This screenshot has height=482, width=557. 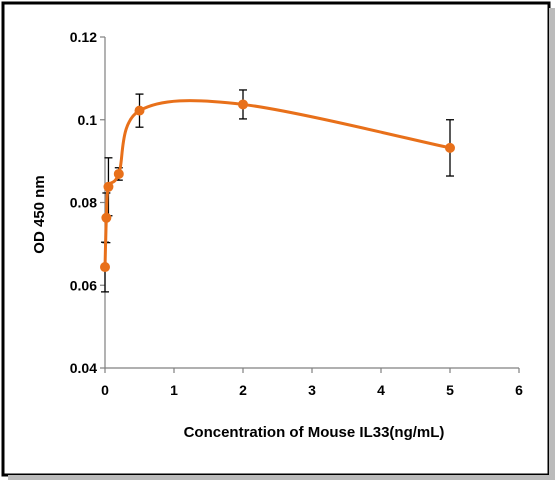 I want to click on x-axis-title: Concentration of Mouse IL33(ng/mL), so click(x=314, y=432).